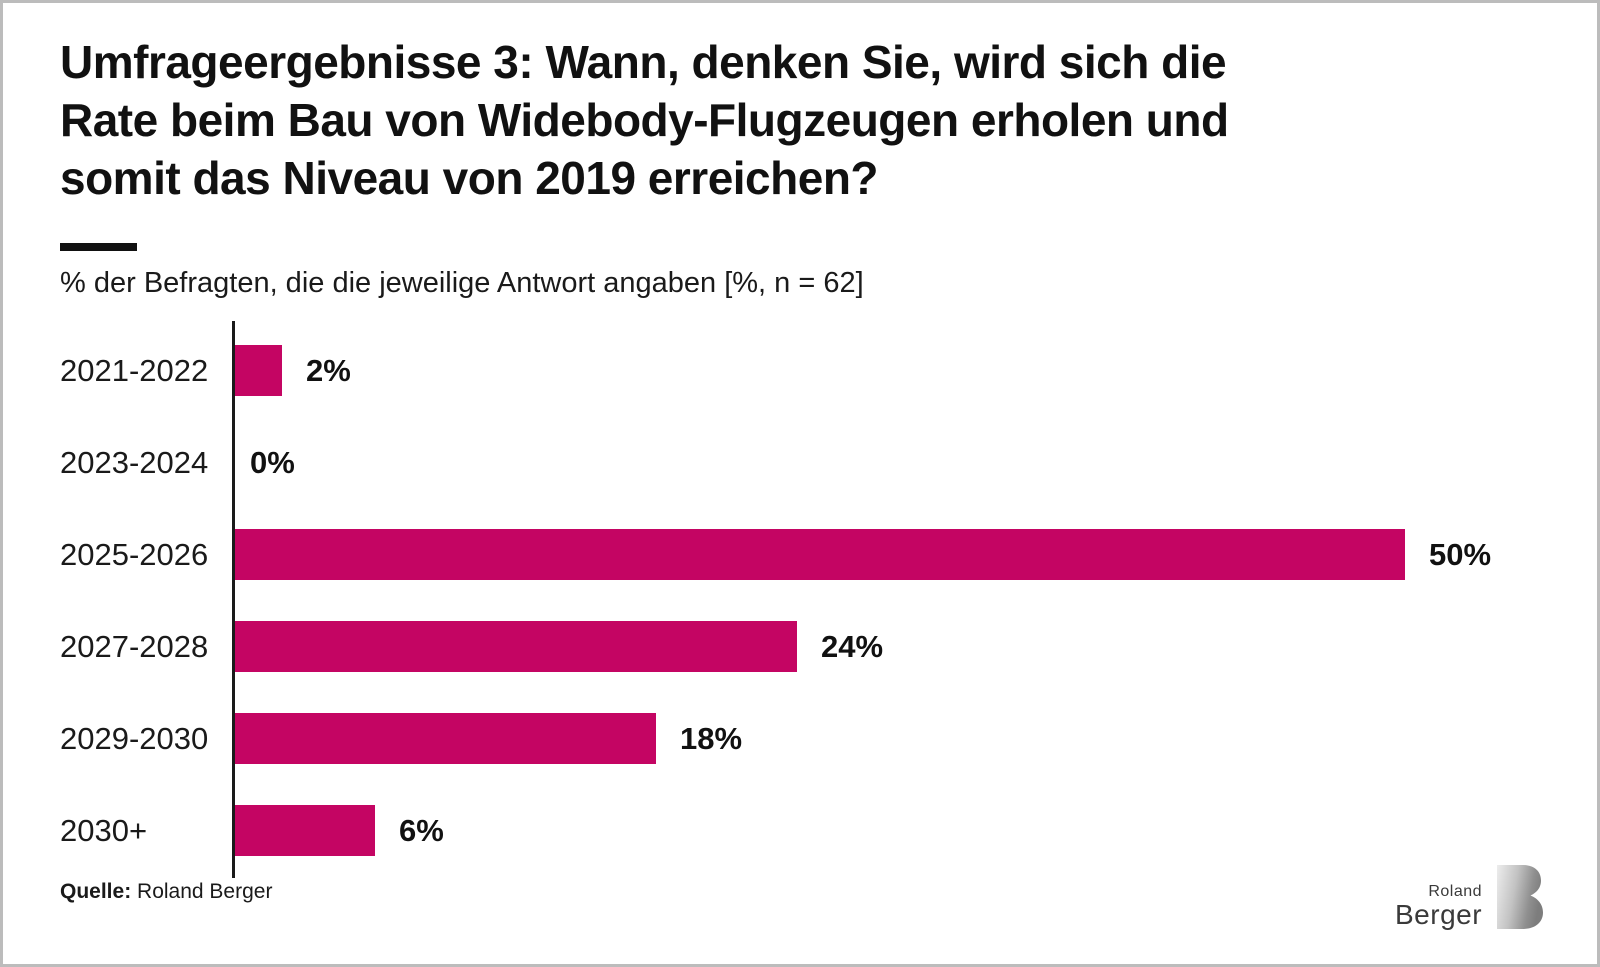 The image size is (1600, 967). What do you see at coordinates (134, 646) in the screenshot?
I see `category-label: 2027-2028` at bounding box center [134, 646].